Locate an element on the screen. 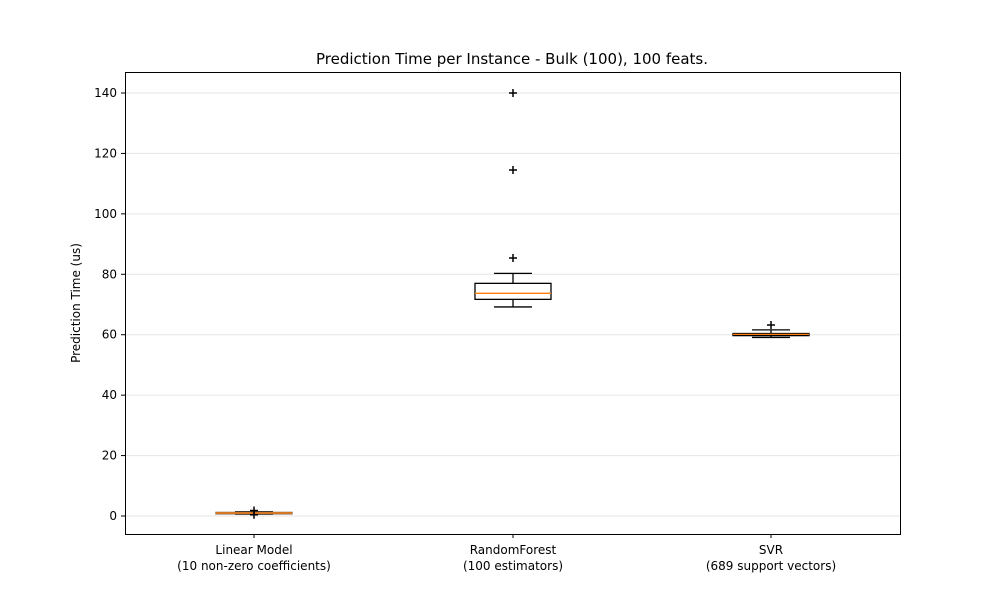  x-tick-label: (689 support vectors) is located at coordinates (771, 566).